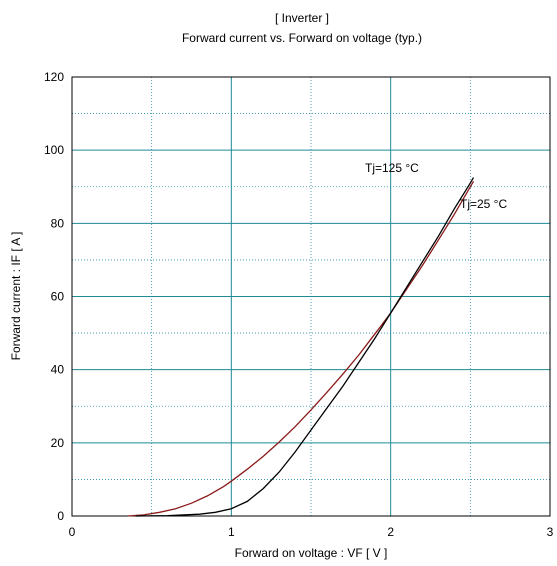  I want to click on chart-title: [ Inverter ], so click(302, 18).